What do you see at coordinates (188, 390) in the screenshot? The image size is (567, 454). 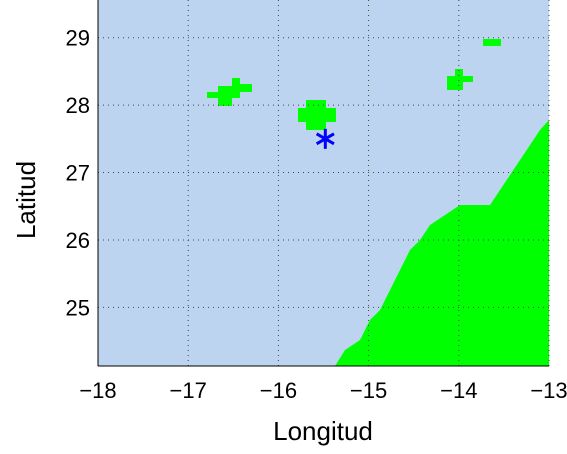 I see `x-tick-label: −17` at bounding box center [188, 390].